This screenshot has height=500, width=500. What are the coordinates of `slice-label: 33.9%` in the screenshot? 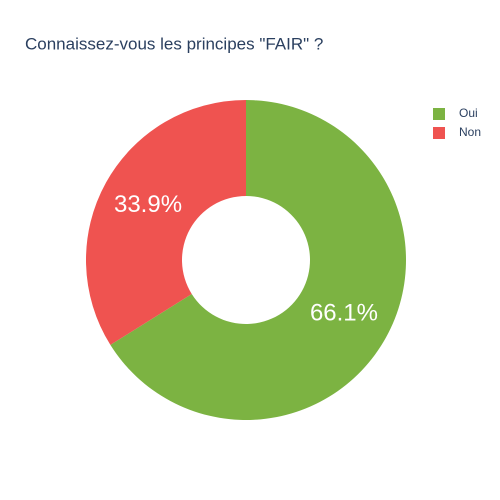 It's located at (148, 204).